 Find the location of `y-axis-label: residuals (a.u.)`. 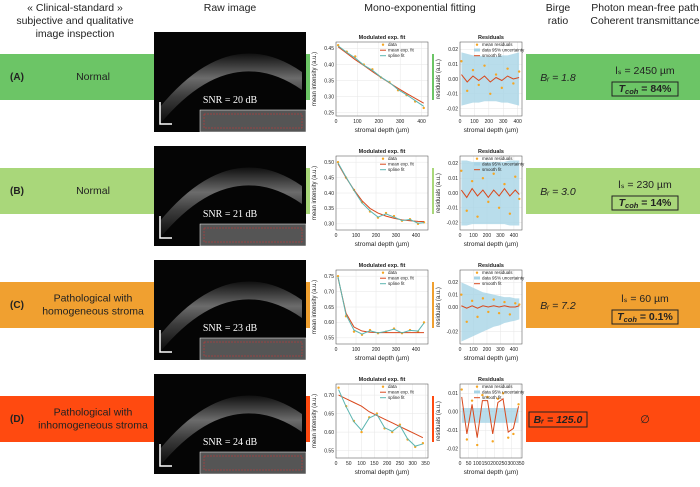

y-axis-label: residuals (a.u.) is located at coordinates (439, 193).